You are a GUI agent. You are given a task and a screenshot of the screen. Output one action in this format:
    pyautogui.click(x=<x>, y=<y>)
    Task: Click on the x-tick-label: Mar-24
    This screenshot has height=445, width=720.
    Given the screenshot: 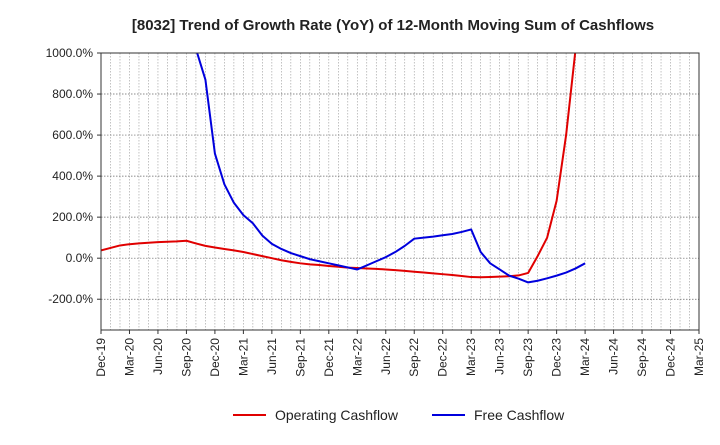 What is the action you would take?
    pyautogui.click(x=585, y=357)
    